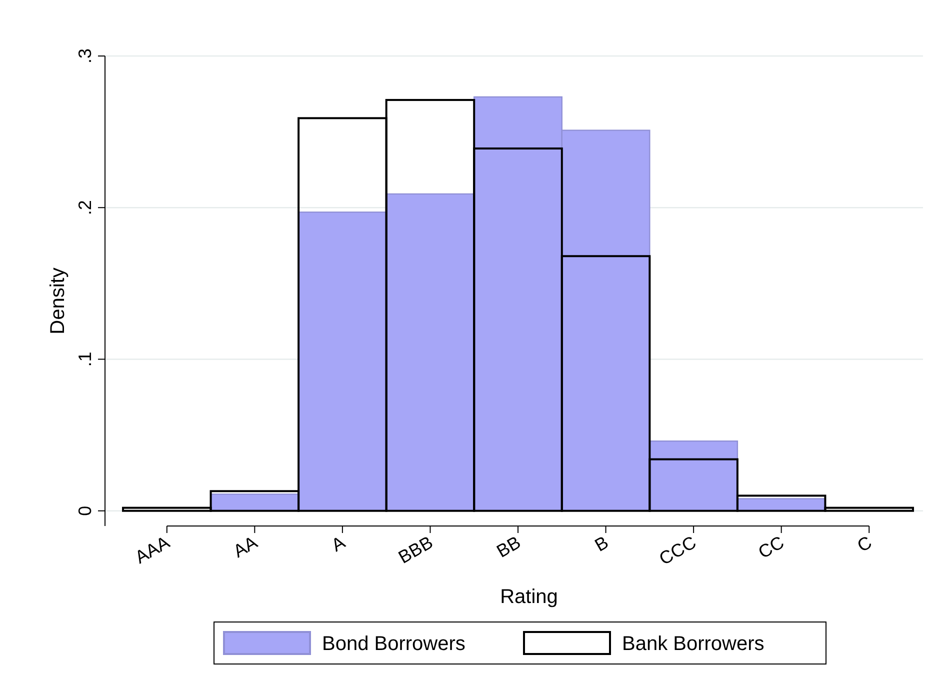 The image size is (932, 681). What do you see at coordinates (85, 56) in the screenshot?
I see `y-tick-label: .3` at bounding box center [85, 56].